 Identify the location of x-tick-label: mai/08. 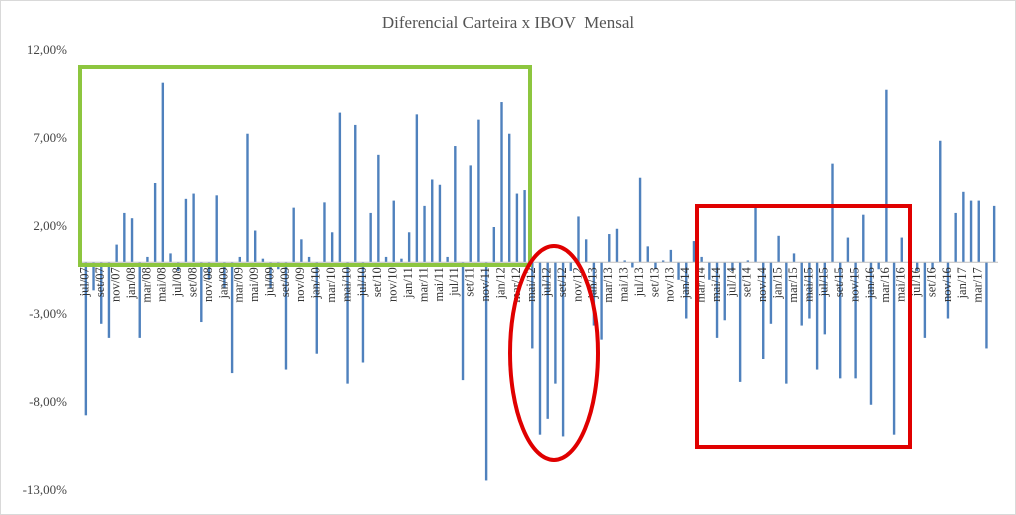
(162, 284).